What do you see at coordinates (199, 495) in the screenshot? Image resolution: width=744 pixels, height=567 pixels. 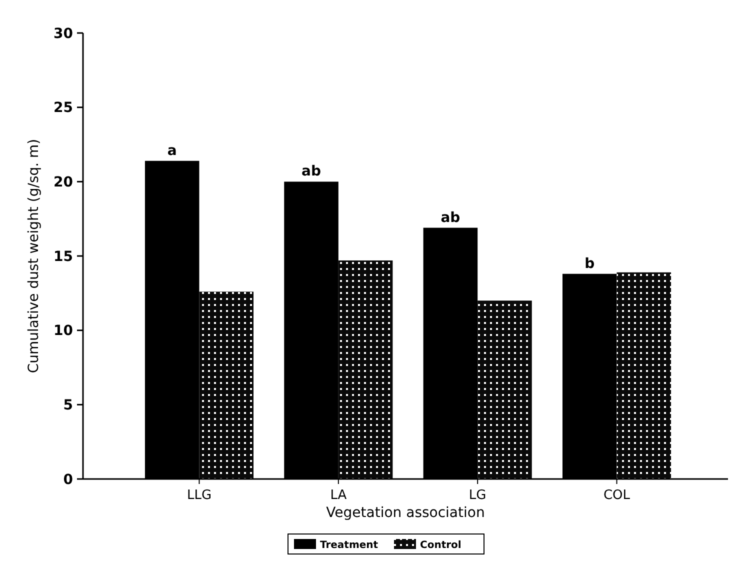 I see `x-tick-label: LLG` at bounding box center [199, 495].